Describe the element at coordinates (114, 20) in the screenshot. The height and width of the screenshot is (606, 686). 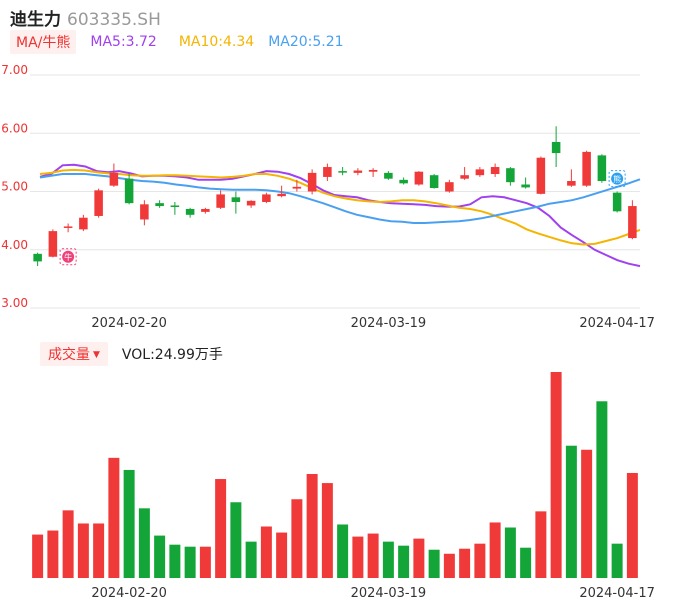
I see `stock-code: 603335.SH` at that location.